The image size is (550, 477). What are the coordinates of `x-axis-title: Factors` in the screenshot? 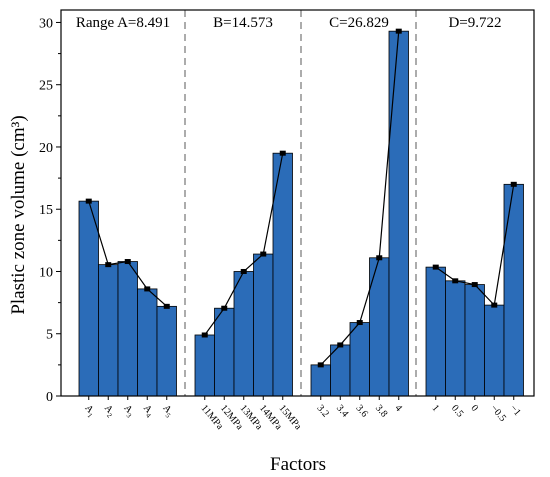 It's located at (298, 464).